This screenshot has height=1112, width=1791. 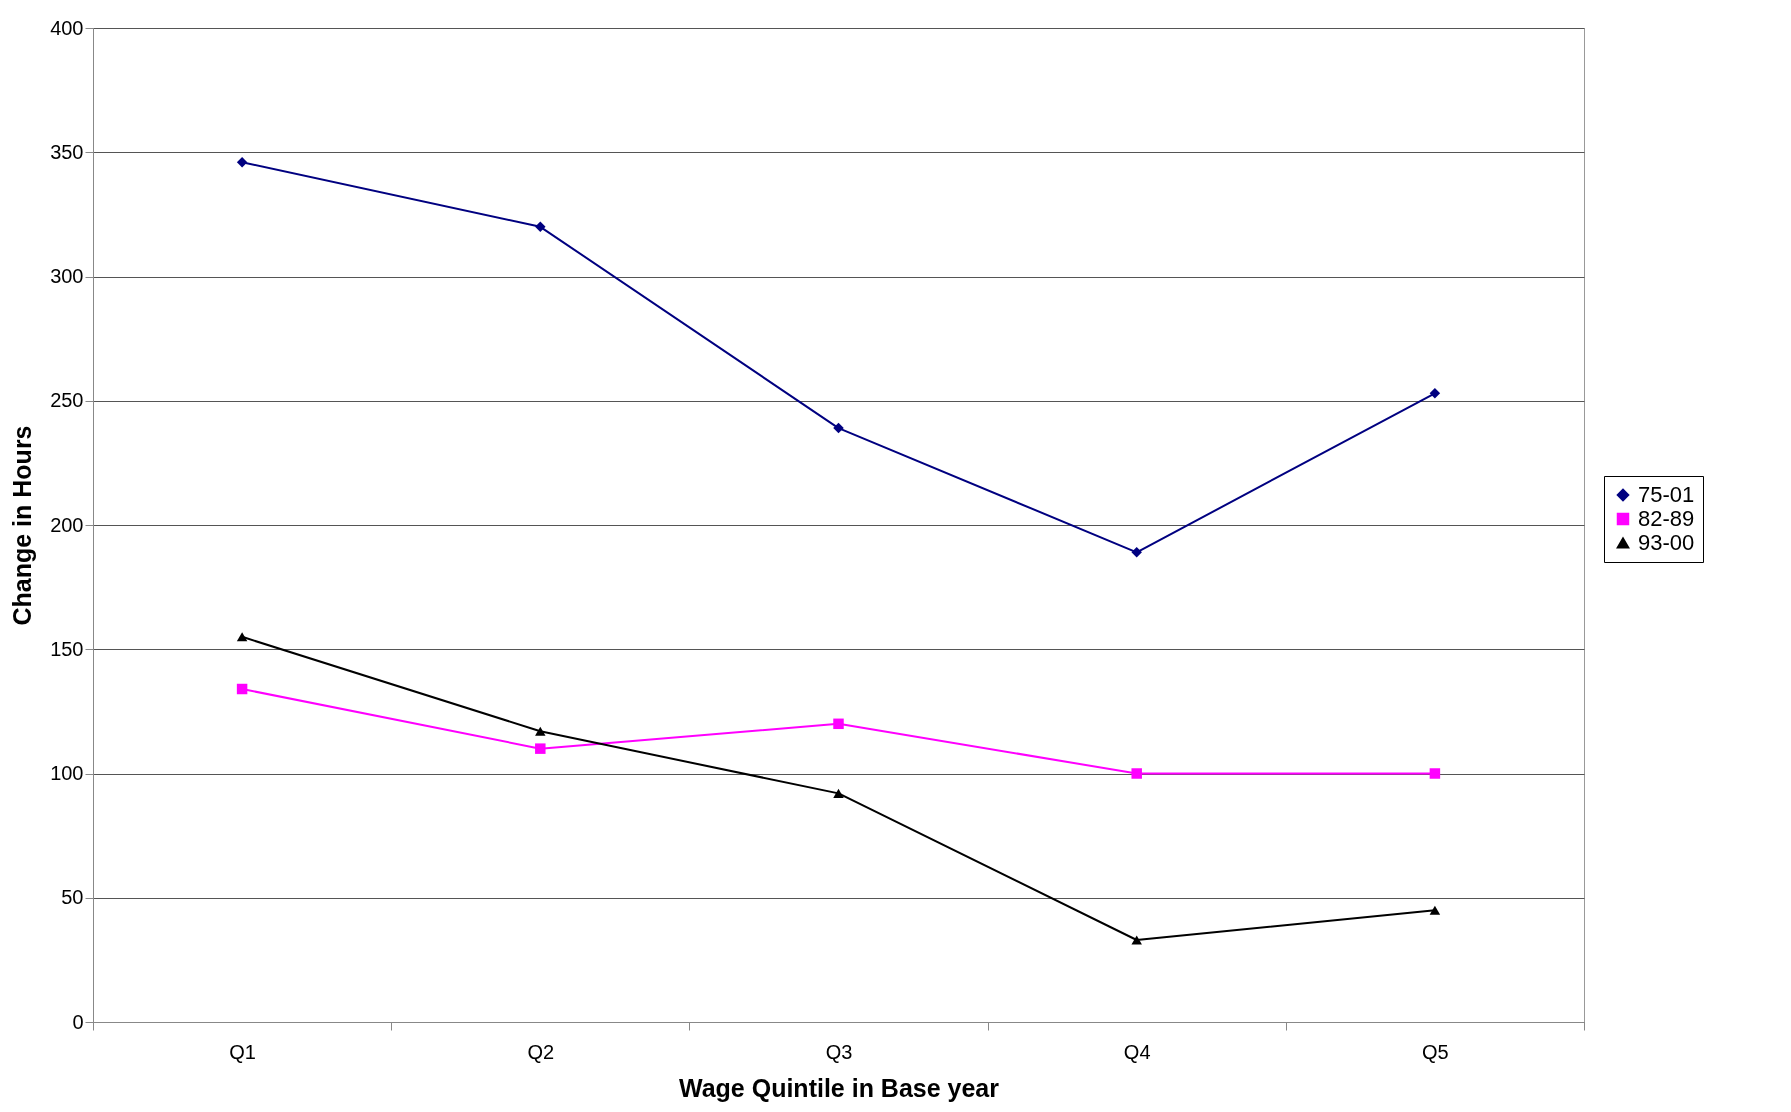 I want to click on legend-label: 82-89, so click(x=1666, y=518).